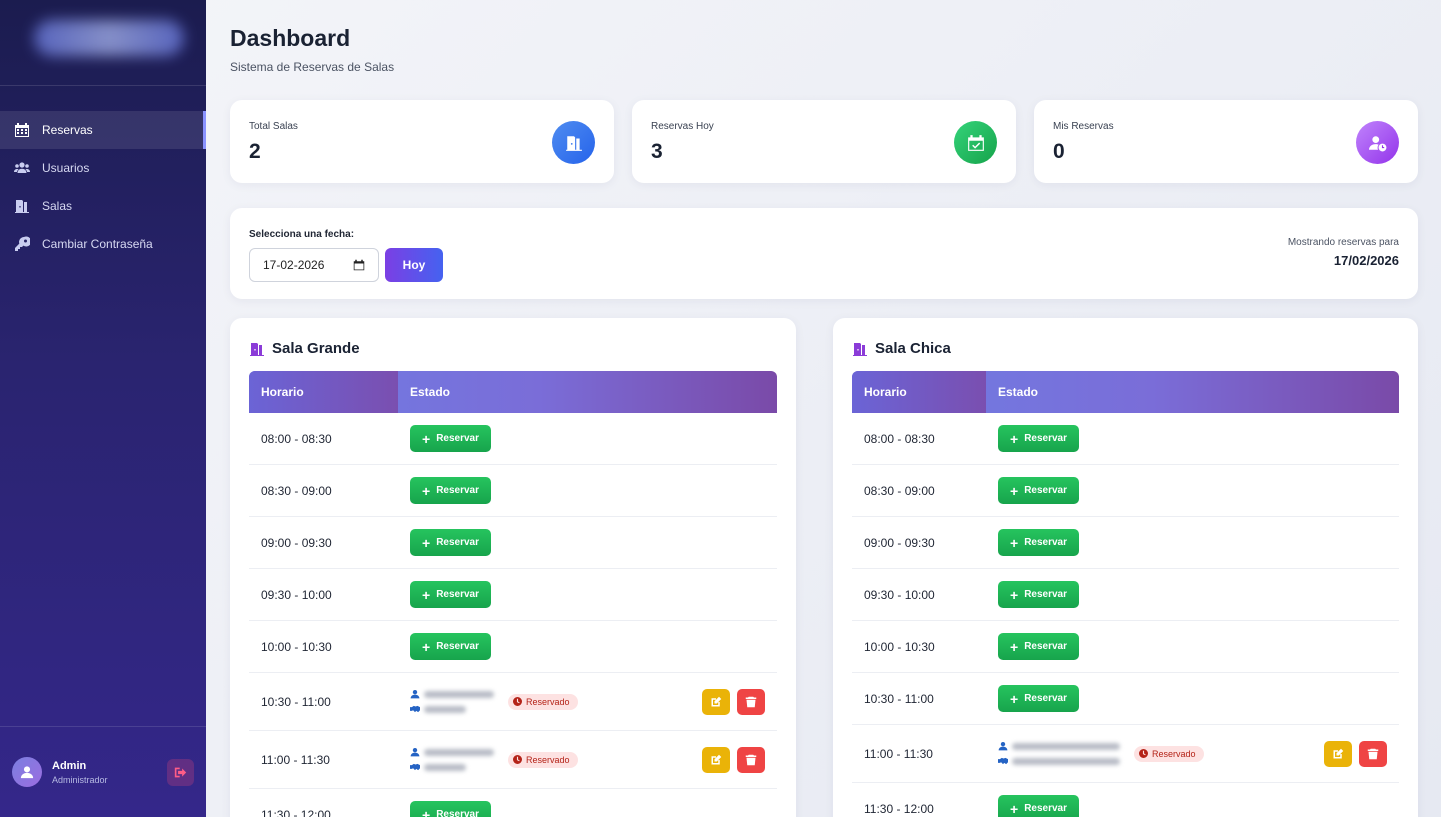  I want to click on user-box: Admin Administrador, so click(103, 771).